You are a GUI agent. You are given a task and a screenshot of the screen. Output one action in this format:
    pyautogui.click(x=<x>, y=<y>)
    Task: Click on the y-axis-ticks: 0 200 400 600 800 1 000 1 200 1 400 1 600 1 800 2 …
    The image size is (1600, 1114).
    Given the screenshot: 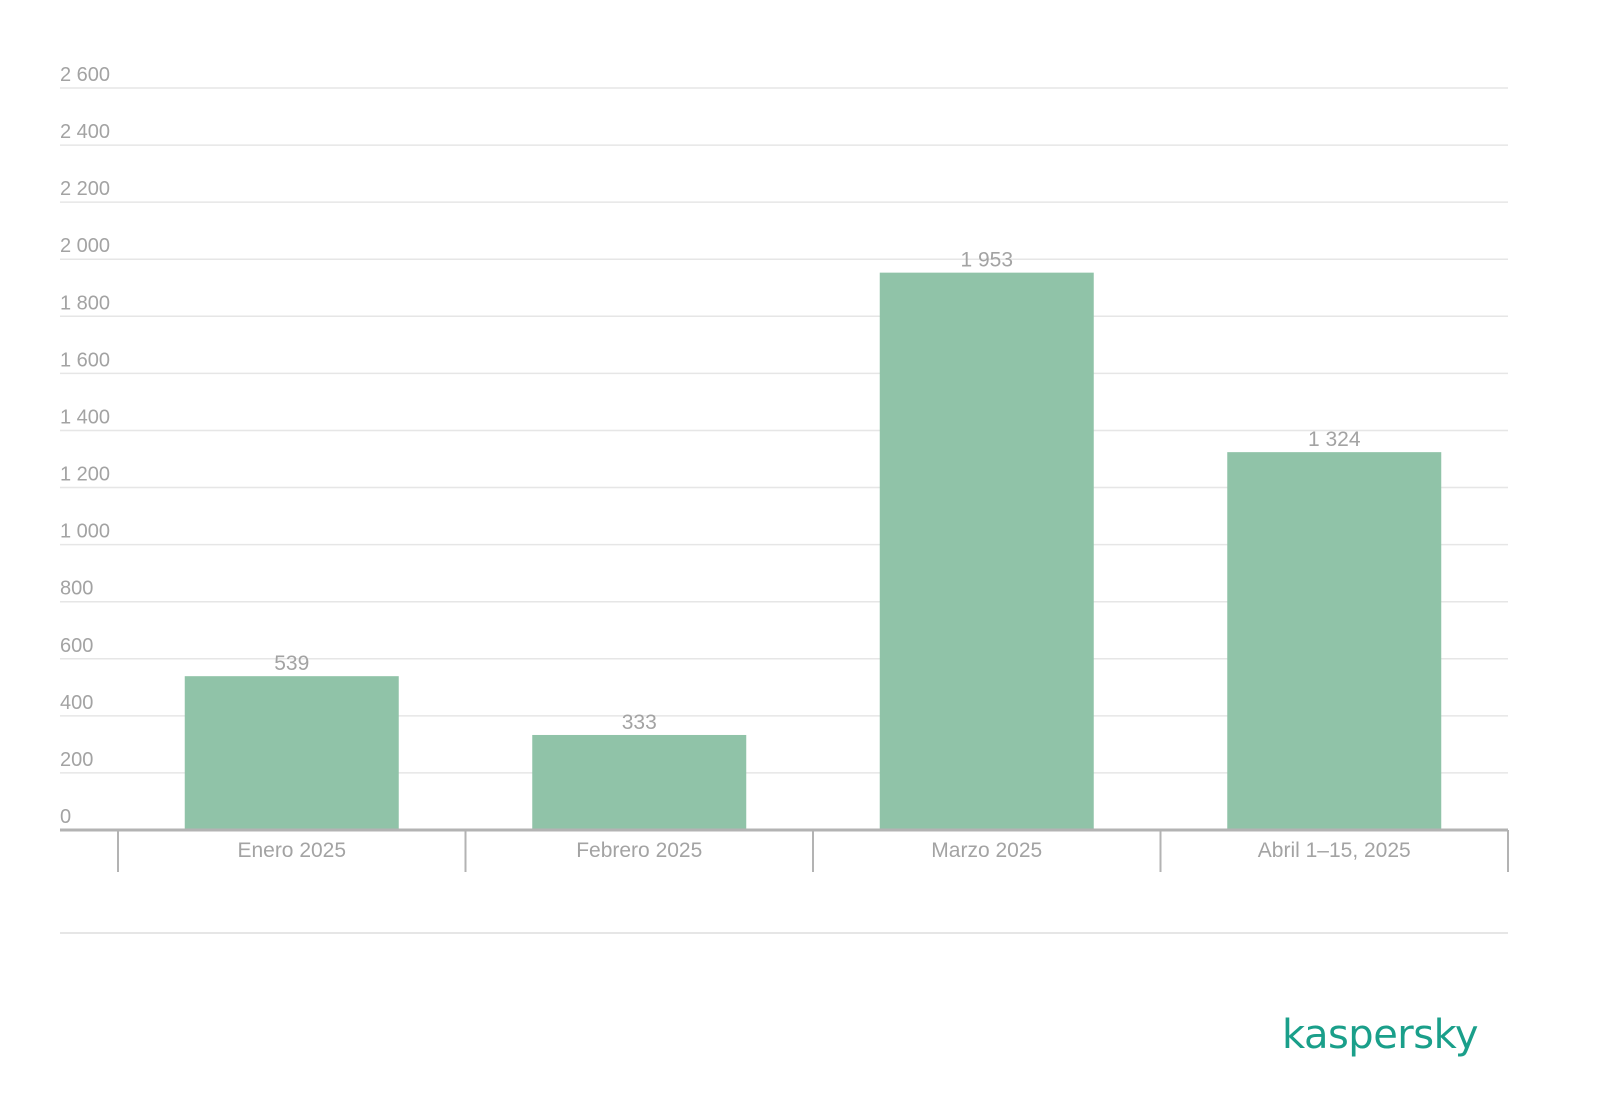 What is the action you would take?
    pyautogui.click(x=85, y=446)
    